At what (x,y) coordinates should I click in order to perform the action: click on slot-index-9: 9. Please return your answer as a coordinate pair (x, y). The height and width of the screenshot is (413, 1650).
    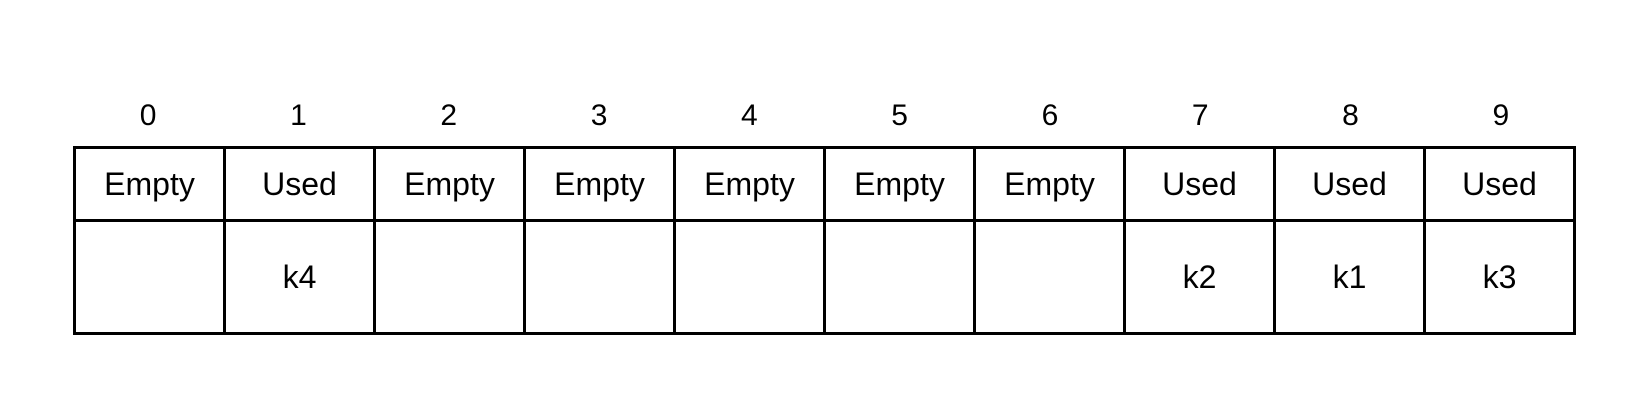
    Looking at the image, I should click on (1501, 115).